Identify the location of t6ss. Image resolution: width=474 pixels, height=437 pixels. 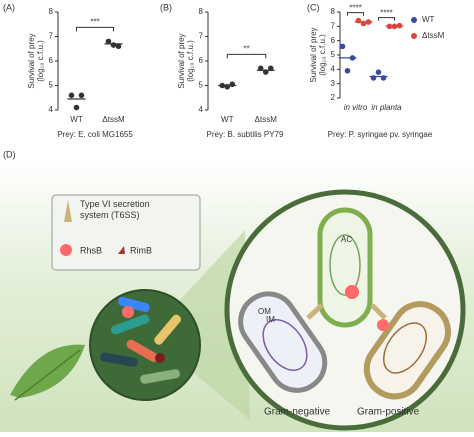
(346, 311).